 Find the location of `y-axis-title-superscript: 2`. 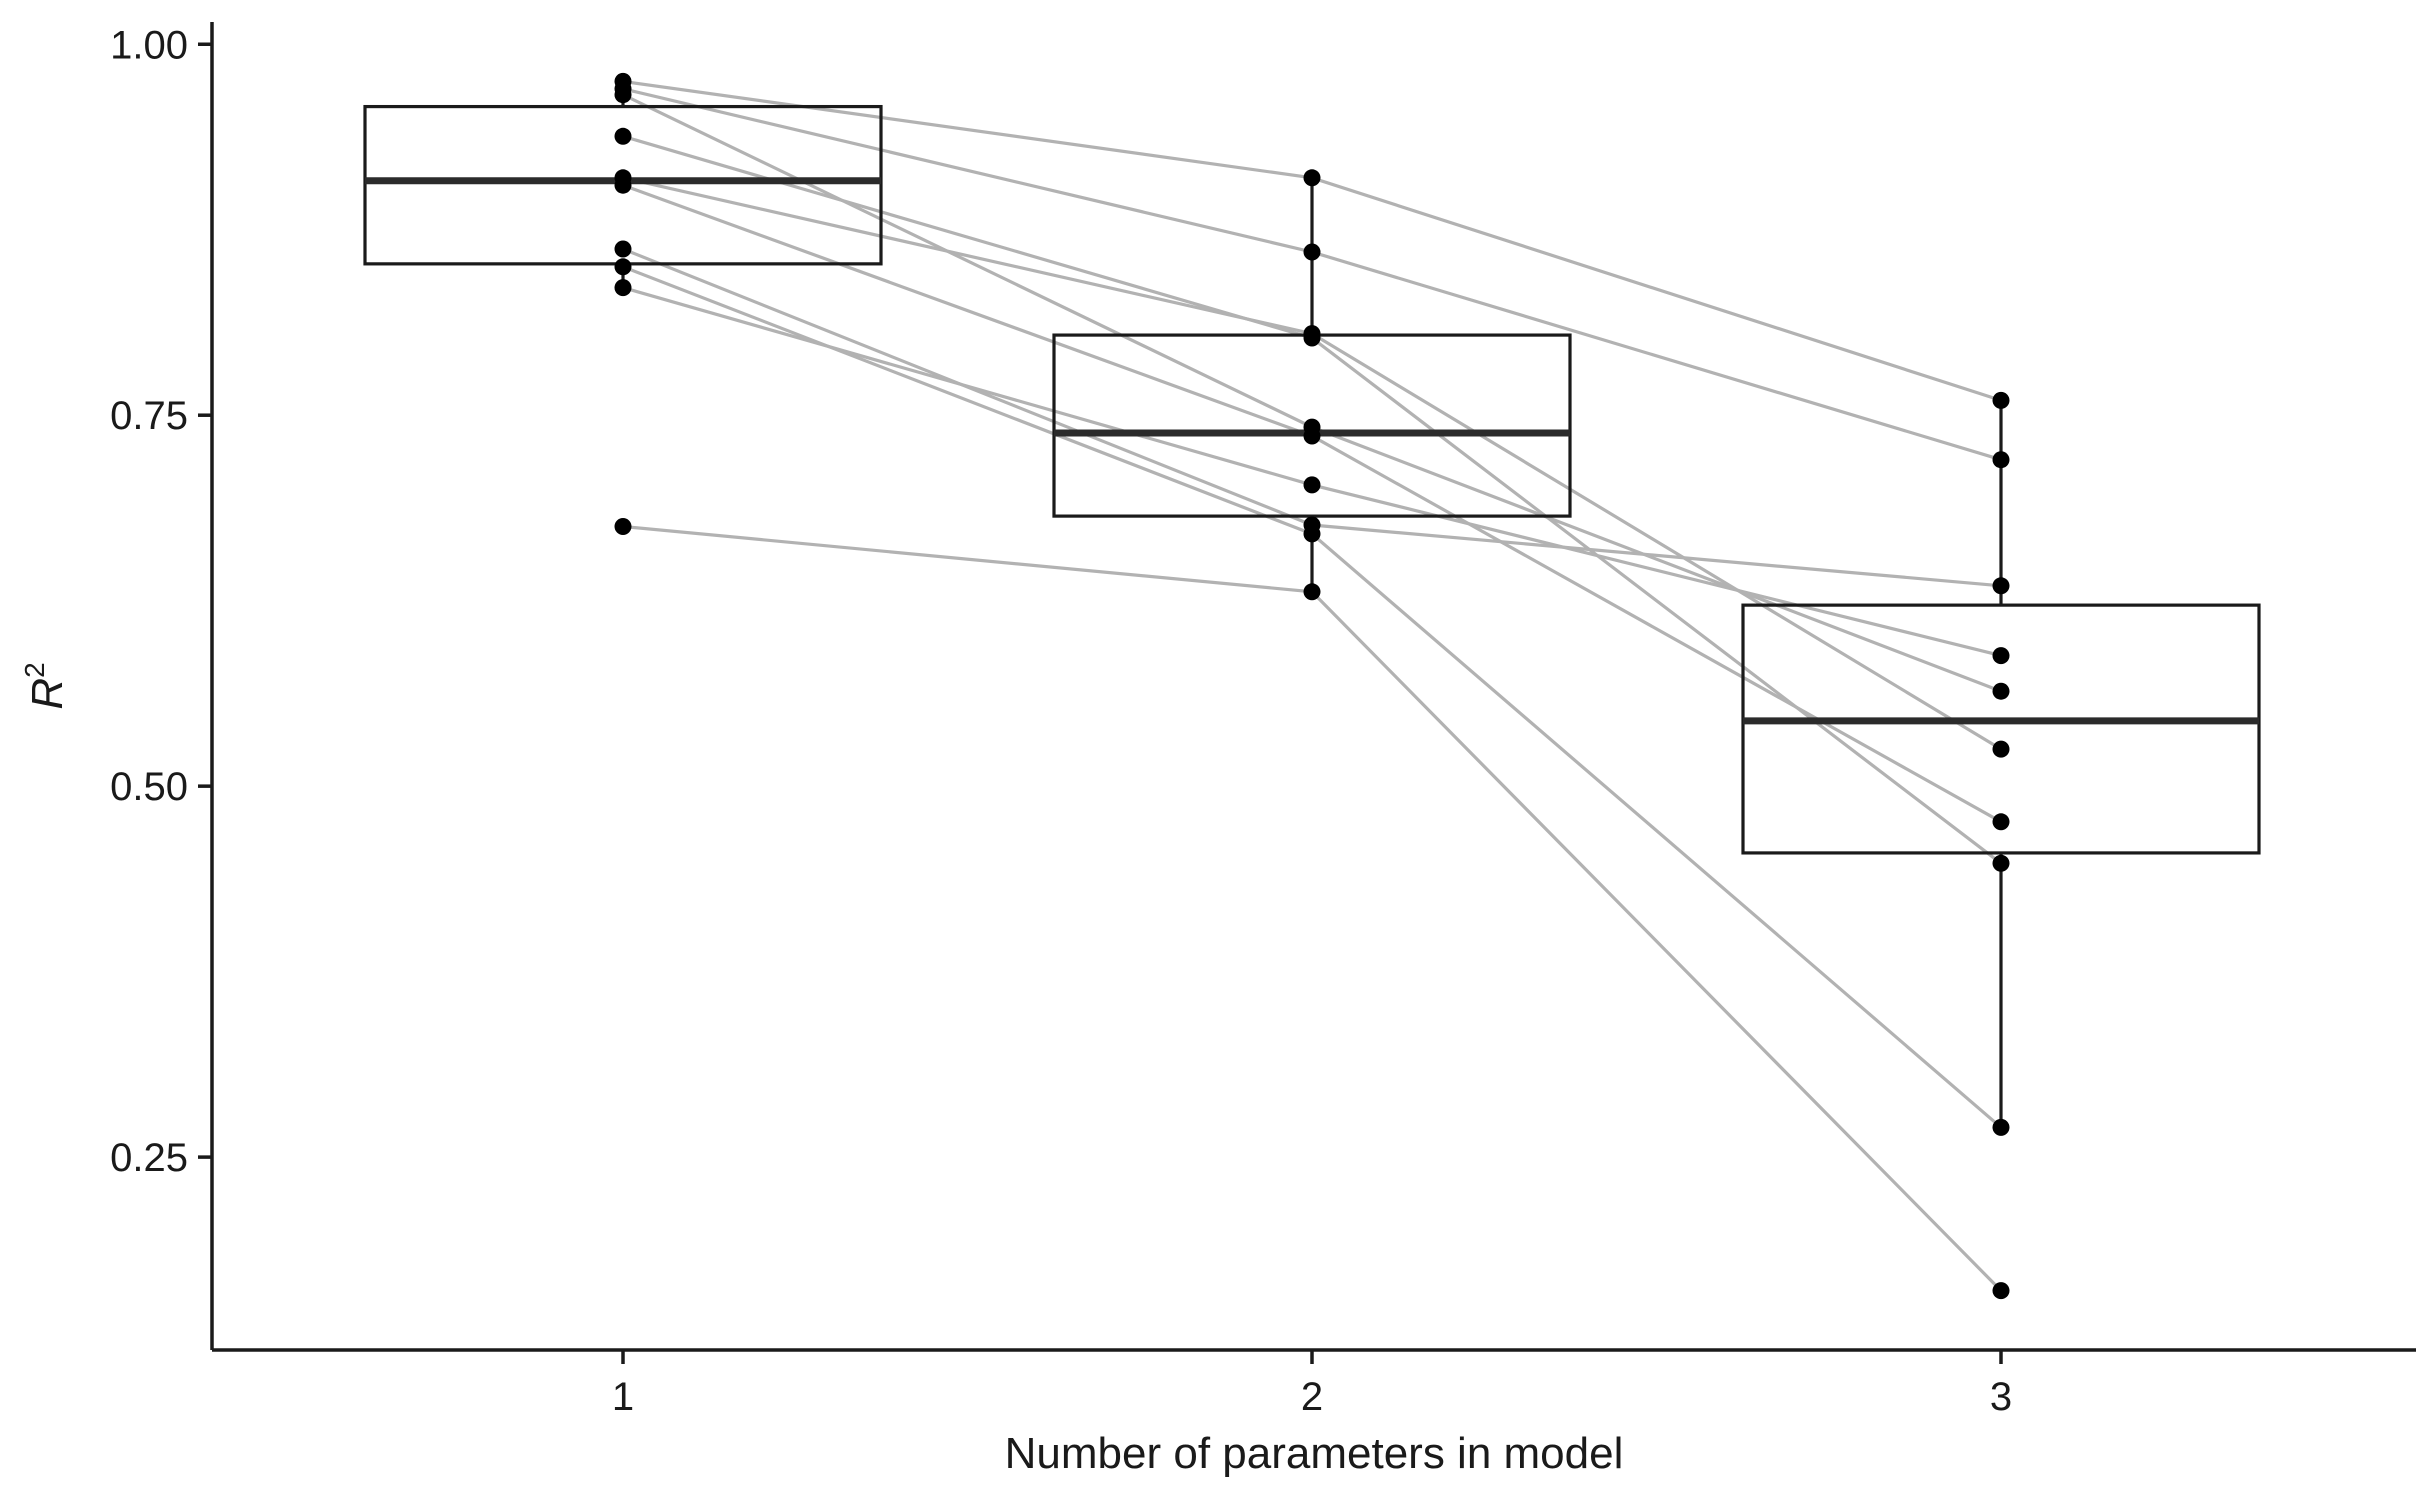

y-axis-title-superscript: 2 is located at coordinates (34, 670).